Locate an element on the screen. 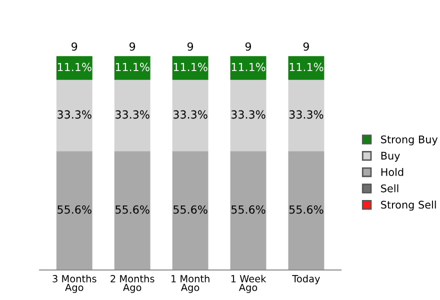 This screenshot has width=440, height=300. legend-label: Strong Sell is located at coordinates (408, 205).